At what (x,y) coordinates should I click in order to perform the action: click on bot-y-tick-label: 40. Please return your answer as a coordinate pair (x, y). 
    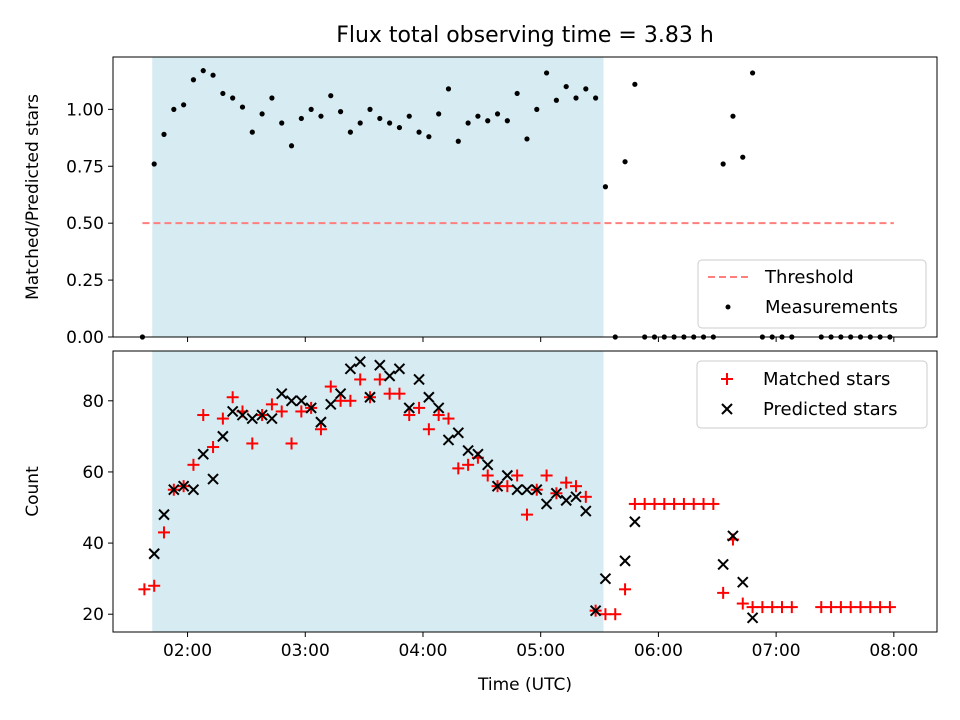
    Looking at the image, I should click on (93, 544).